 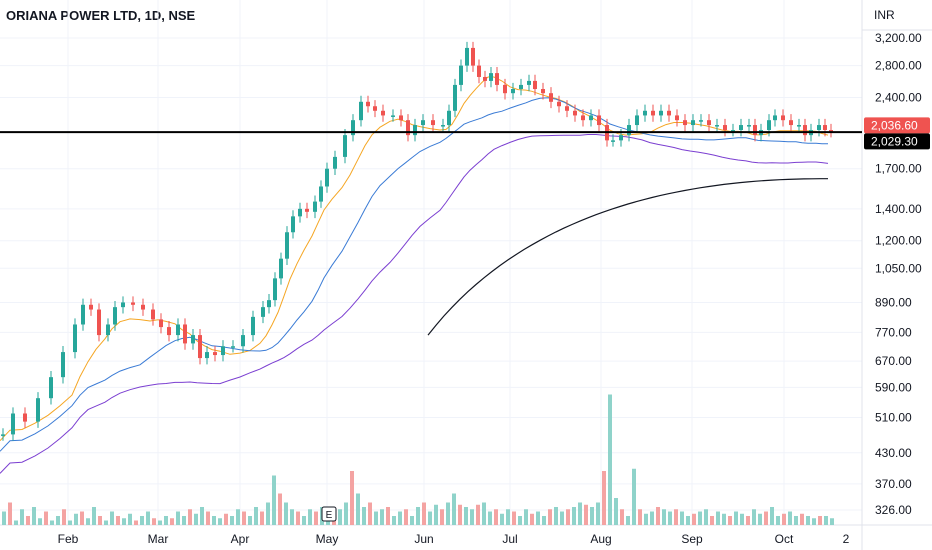 What do you see at coordinates (893, 453) in the screenshot?
I see `price-tick-label: 430.00` at bounding box center [893, 453].